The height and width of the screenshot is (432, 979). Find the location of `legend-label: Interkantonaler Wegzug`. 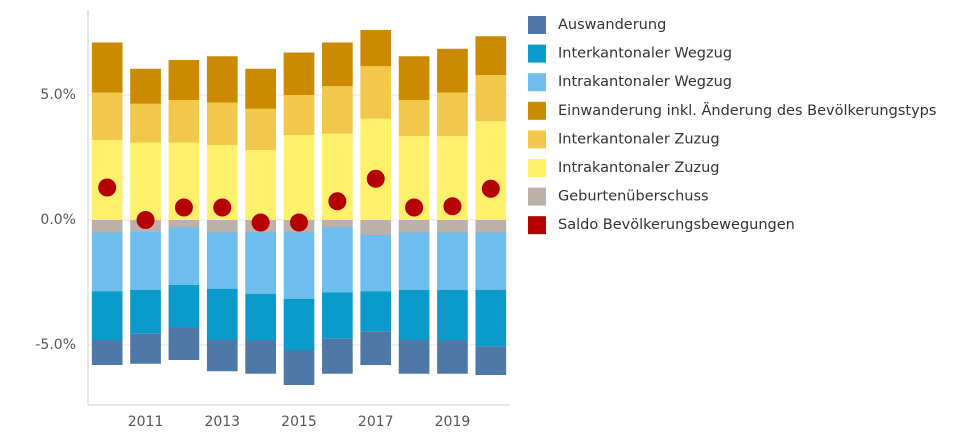

legend-label: Interkantonaler Wegzug is located at coordinates (645, 54).